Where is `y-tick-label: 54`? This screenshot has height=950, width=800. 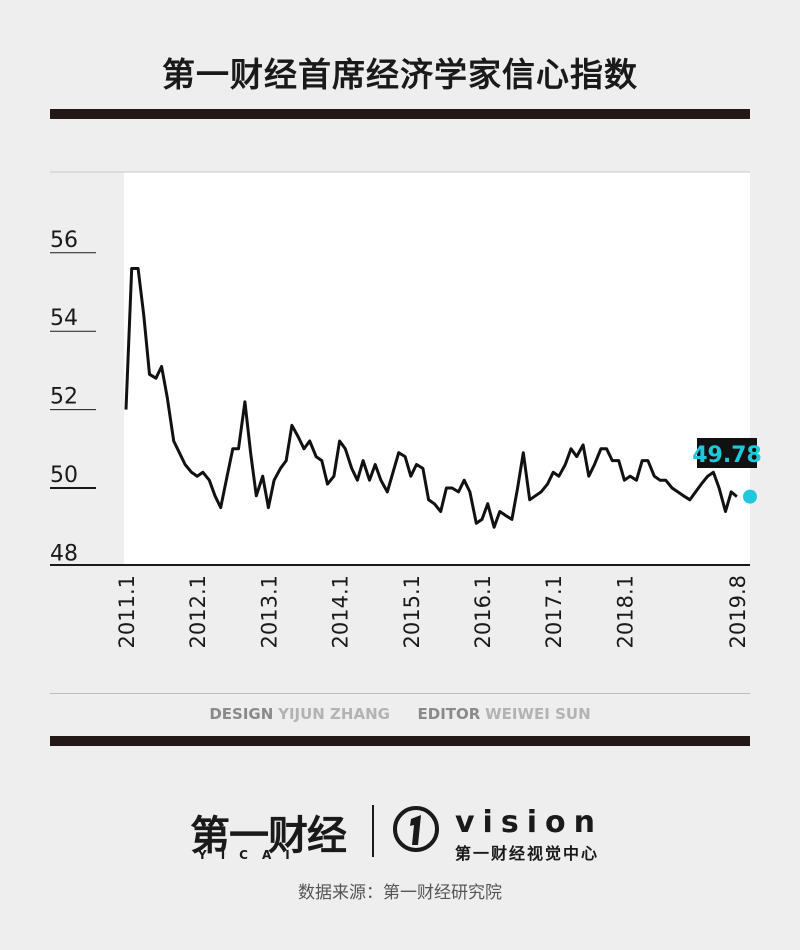
y-tick-label: 54 is located at coordinates (64, 318).